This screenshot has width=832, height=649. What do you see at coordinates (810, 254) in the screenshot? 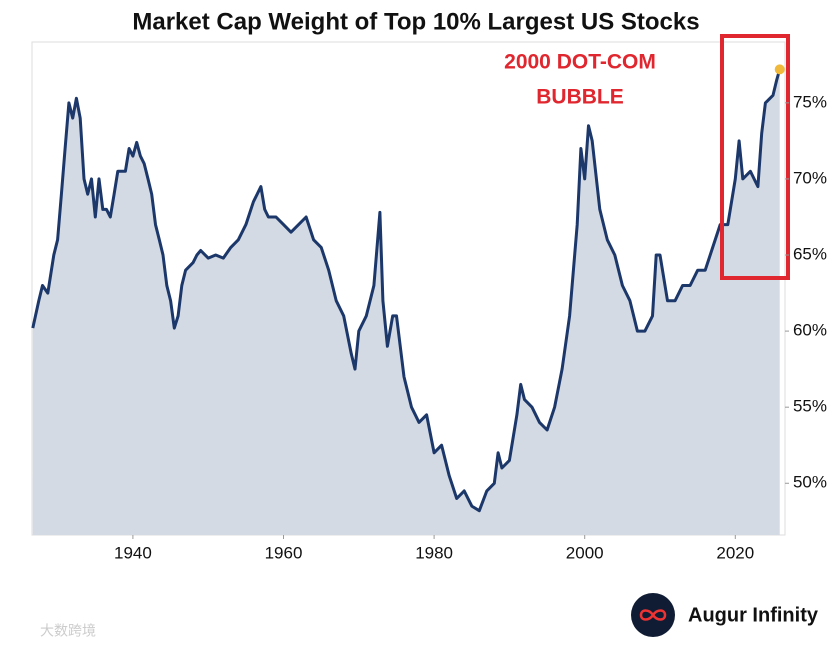
I see `y-tick-label: 65%` at bounding box center [810, 254].